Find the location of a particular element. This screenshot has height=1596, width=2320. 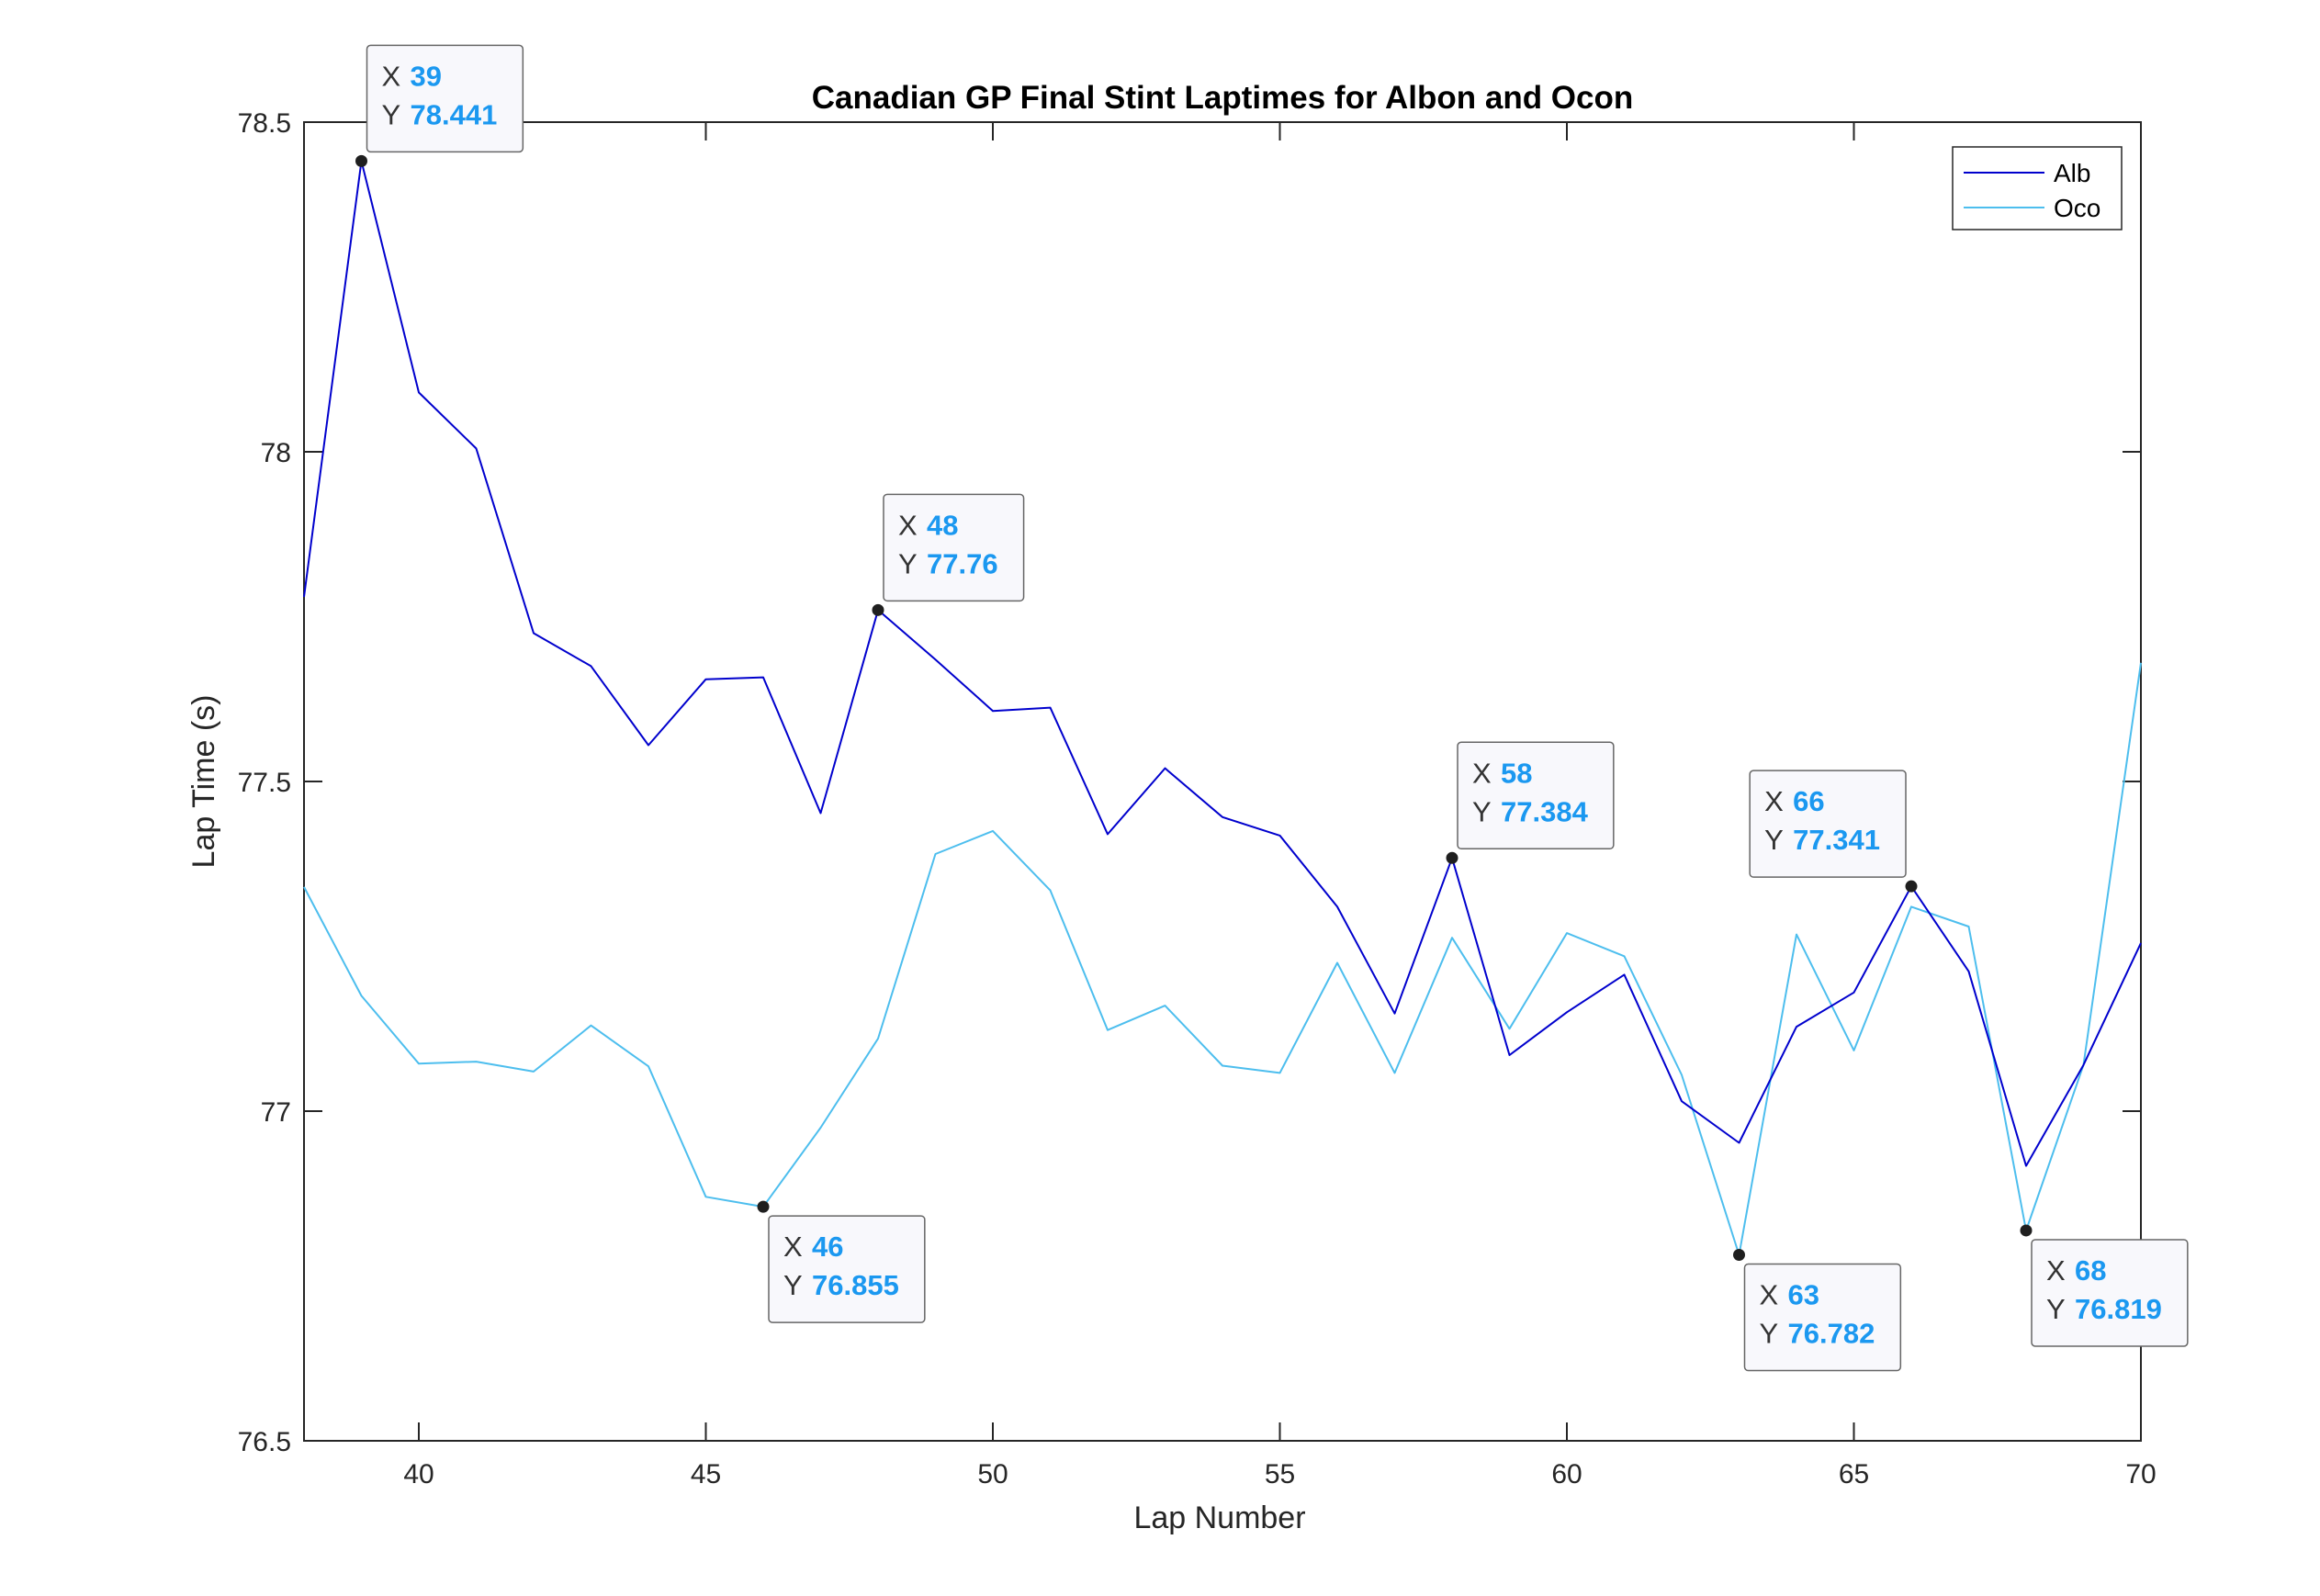

datatip-y-value: 76.782 is located at coordinates (1831, 1334).